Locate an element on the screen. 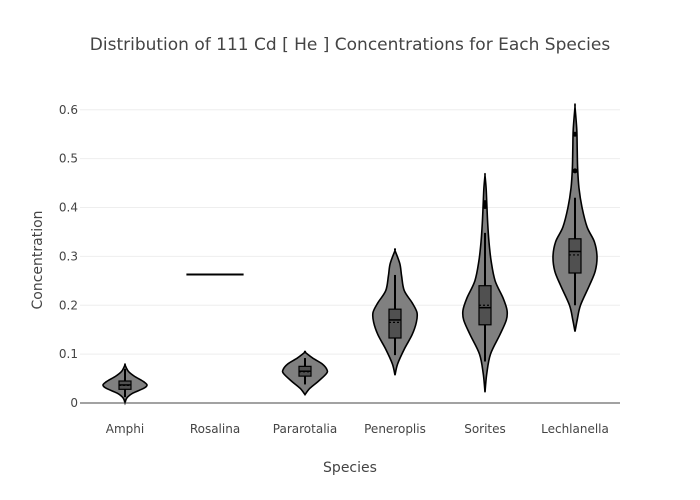 Image resolution: width=700 pixels, height=500 pixels. y-axis-title: Concentration is located at coordinates (38, 259).